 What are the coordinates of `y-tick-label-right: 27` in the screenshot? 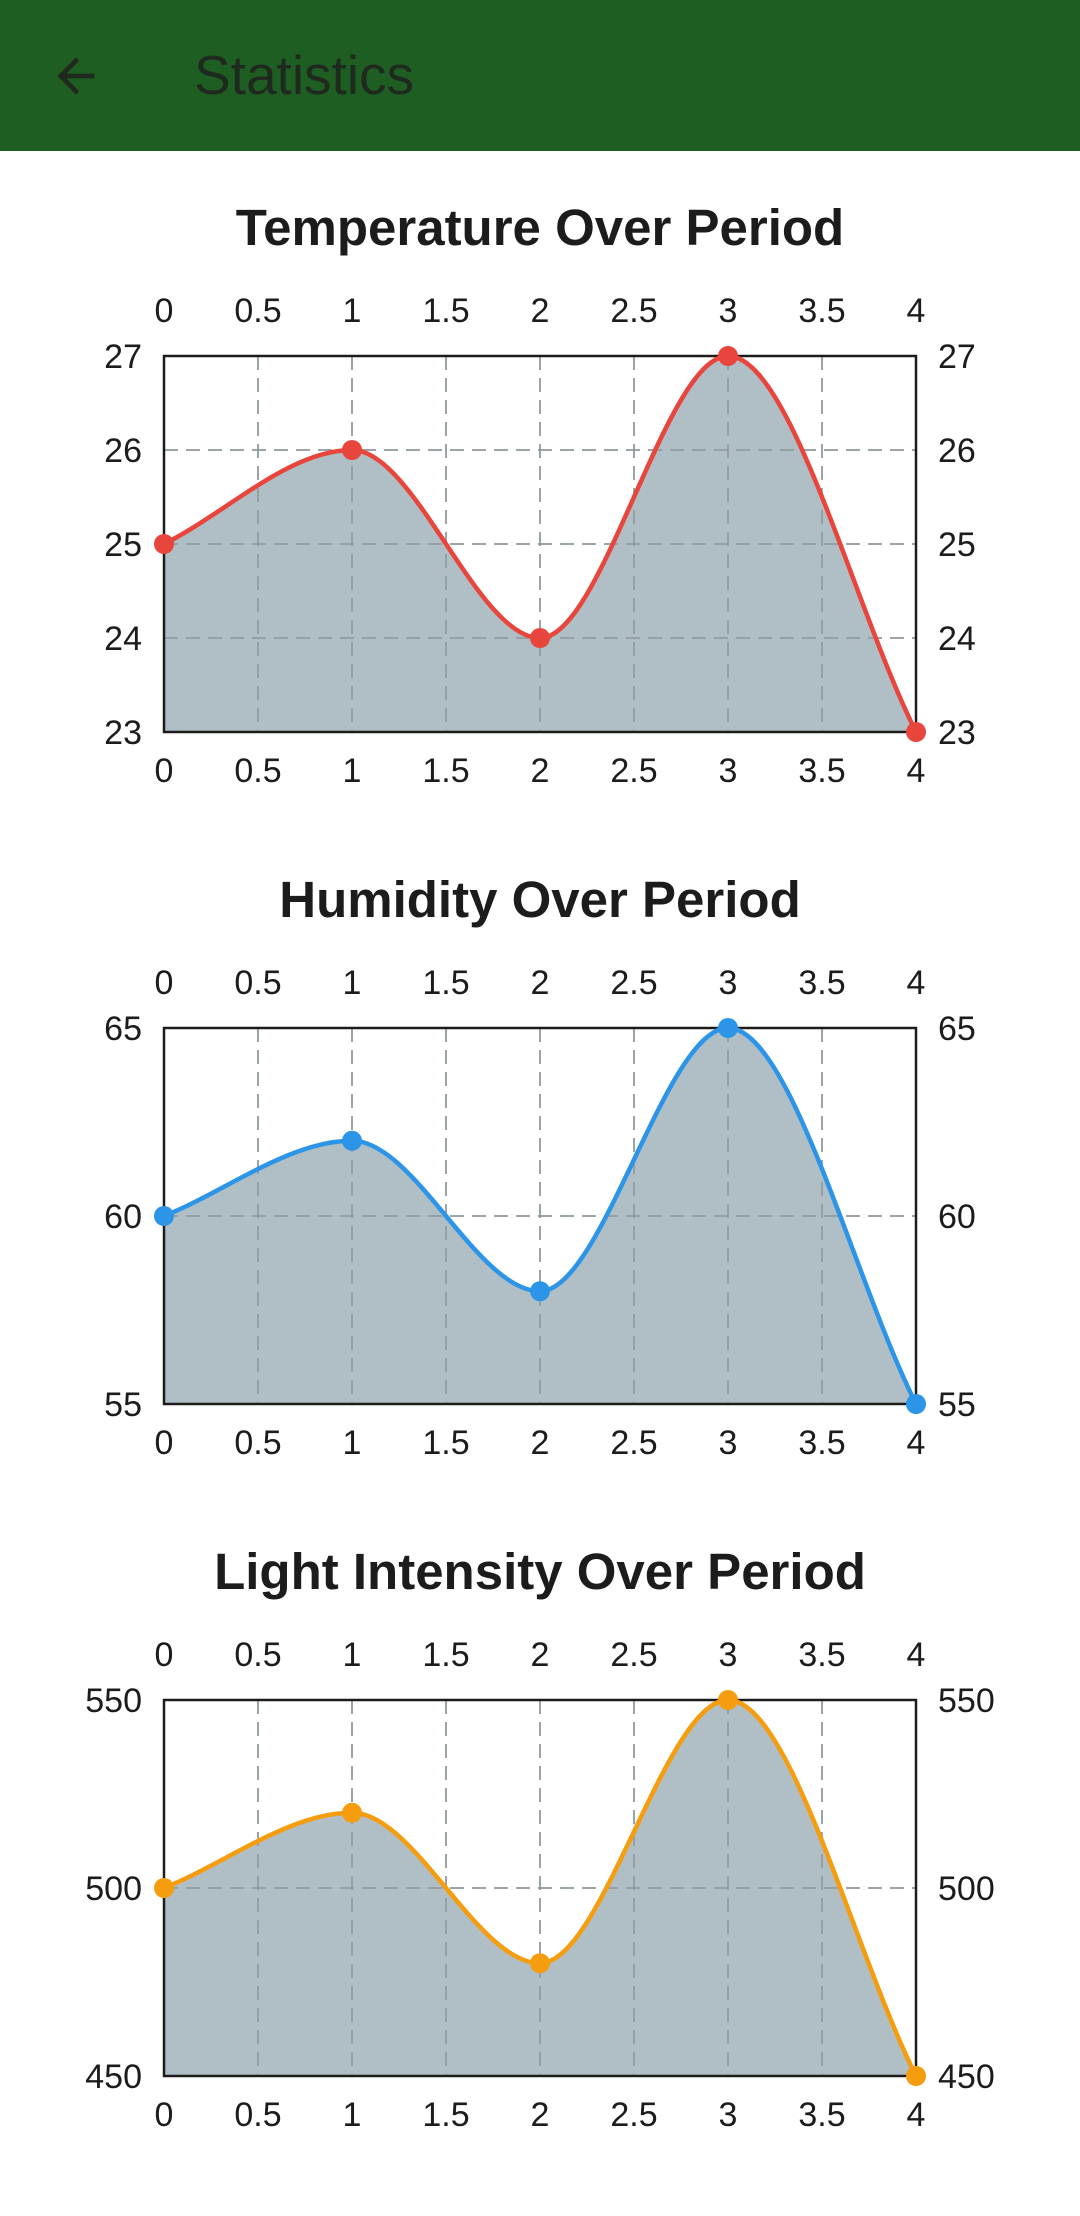 It's located at (957, 357).